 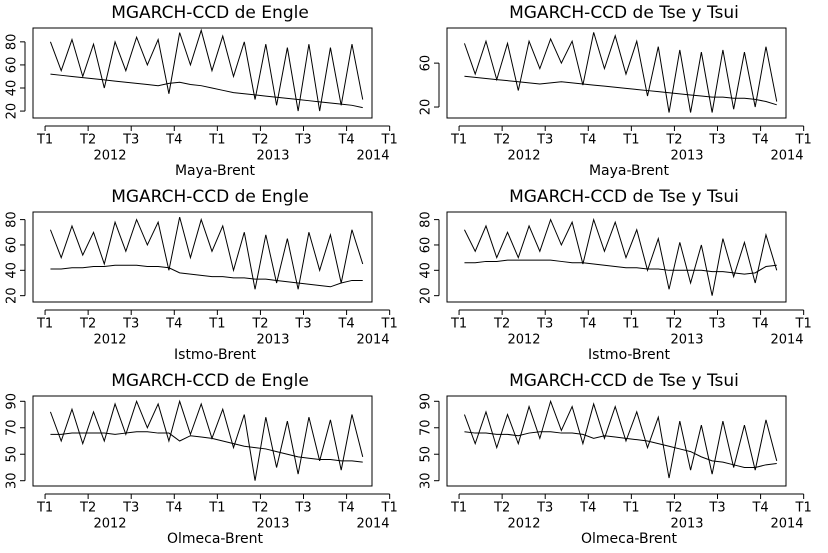 I want to click on x-axis-label: Istmo-Brent, so click(x=629, y=355).